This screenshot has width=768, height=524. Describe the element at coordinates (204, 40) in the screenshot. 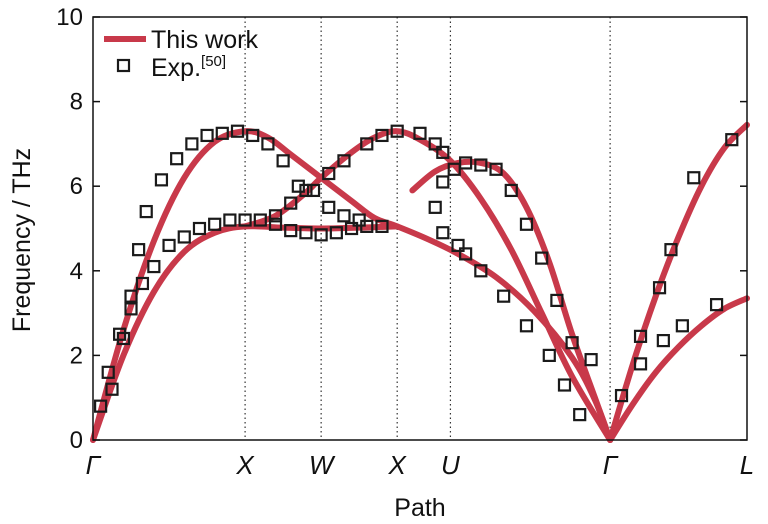

I see `legend-label-this-work: This work` at that location.